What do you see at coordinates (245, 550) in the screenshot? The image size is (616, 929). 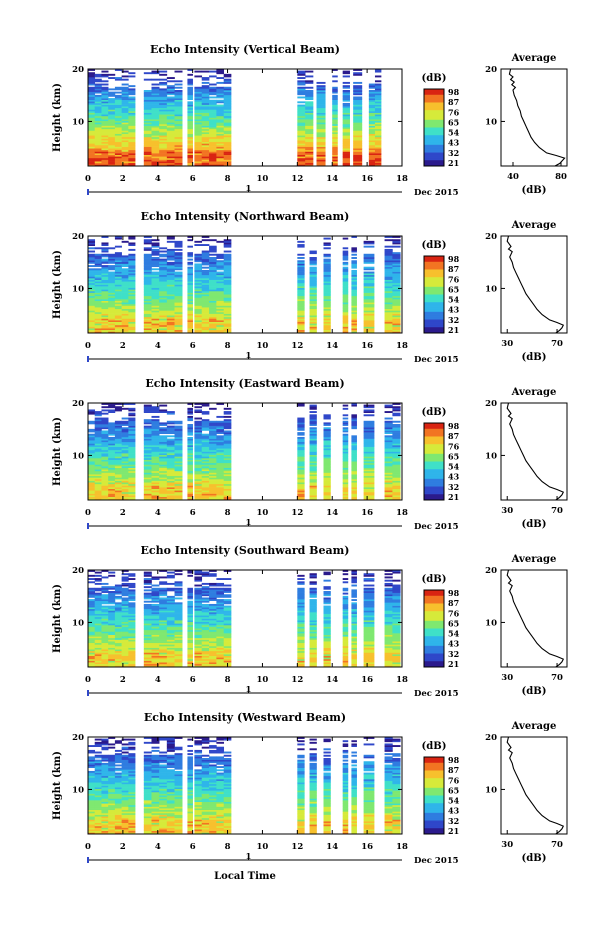 I see `chart-title: Echo Intensity (Southward Beam)` at bounding box center [245, 550].